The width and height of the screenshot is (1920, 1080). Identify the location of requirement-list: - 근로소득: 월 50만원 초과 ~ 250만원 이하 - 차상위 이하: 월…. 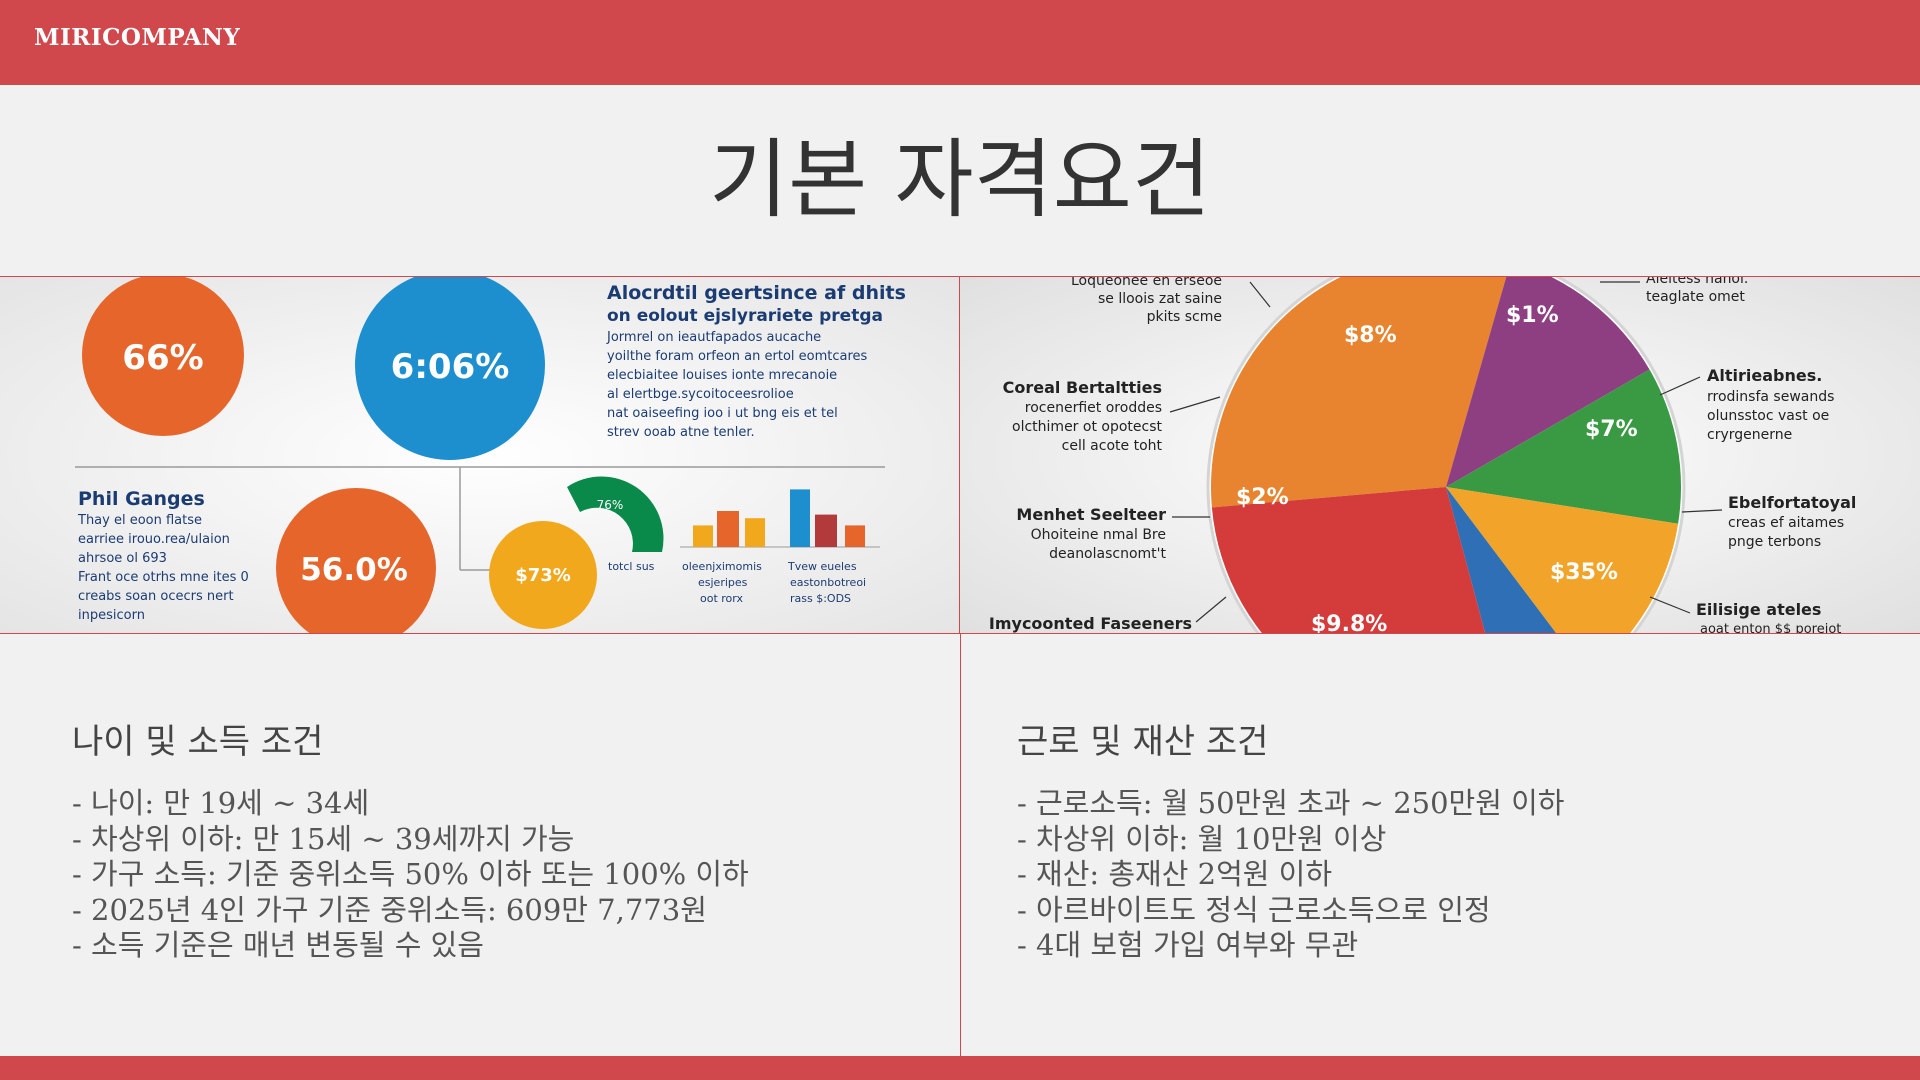
(1447, 875).